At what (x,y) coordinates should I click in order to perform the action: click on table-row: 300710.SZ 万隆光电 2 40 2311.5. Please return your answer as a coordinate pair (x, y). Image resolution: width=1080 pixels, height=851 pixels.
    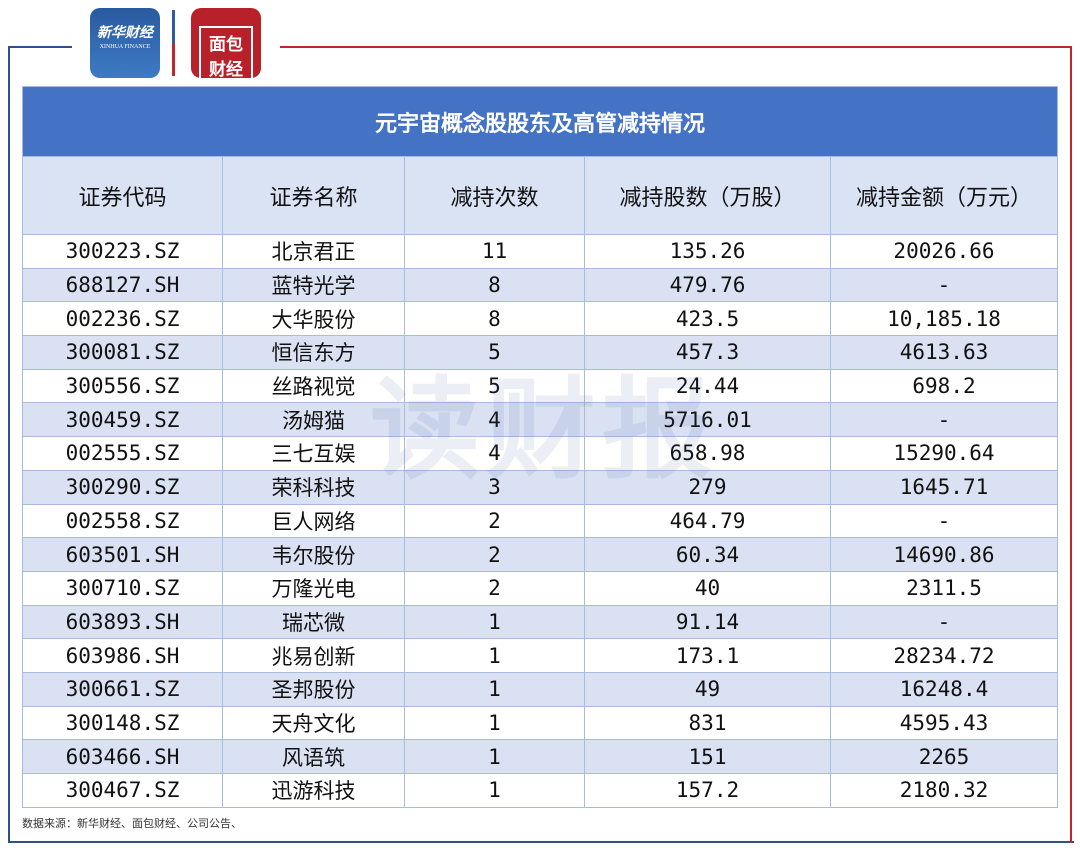
    Looking at the image, I should click on (540, 588).